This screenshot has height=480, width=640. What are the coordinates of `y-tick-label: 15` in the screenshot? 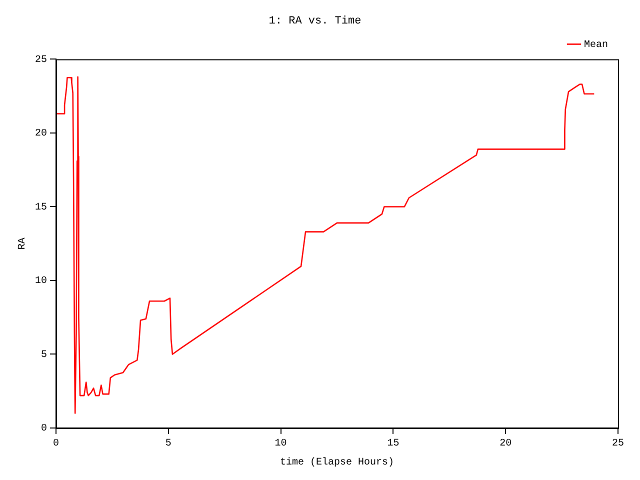 It's located at (40, 208).